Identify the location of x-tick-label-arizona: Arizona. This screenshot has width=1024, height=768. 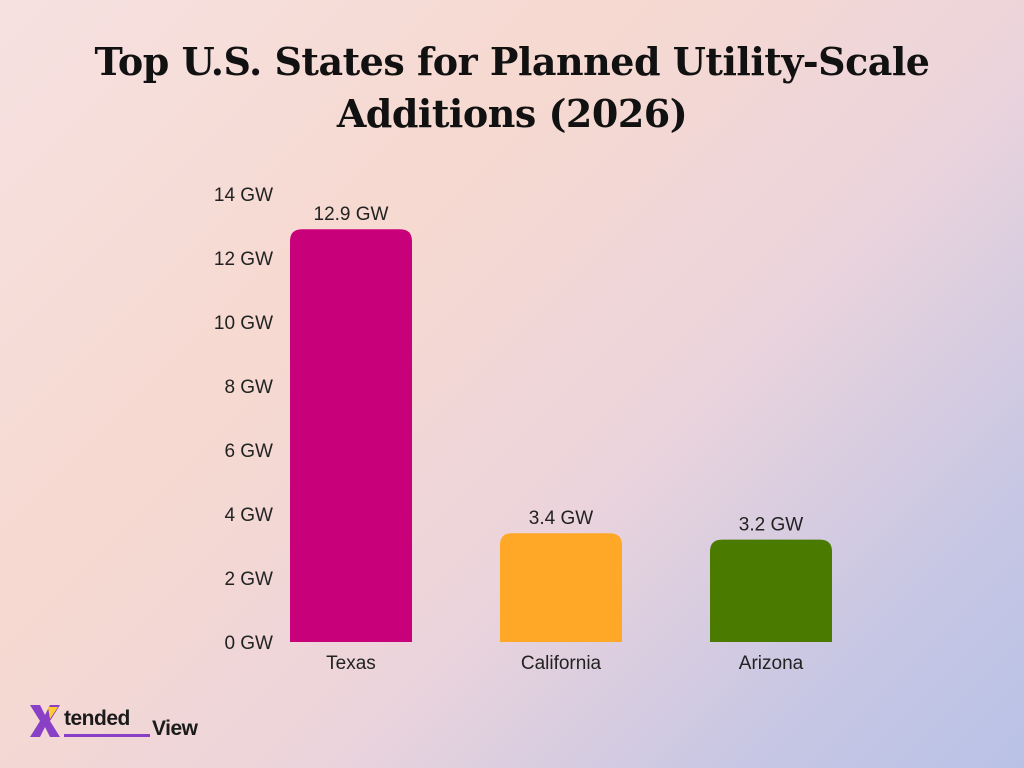
(771, 663).